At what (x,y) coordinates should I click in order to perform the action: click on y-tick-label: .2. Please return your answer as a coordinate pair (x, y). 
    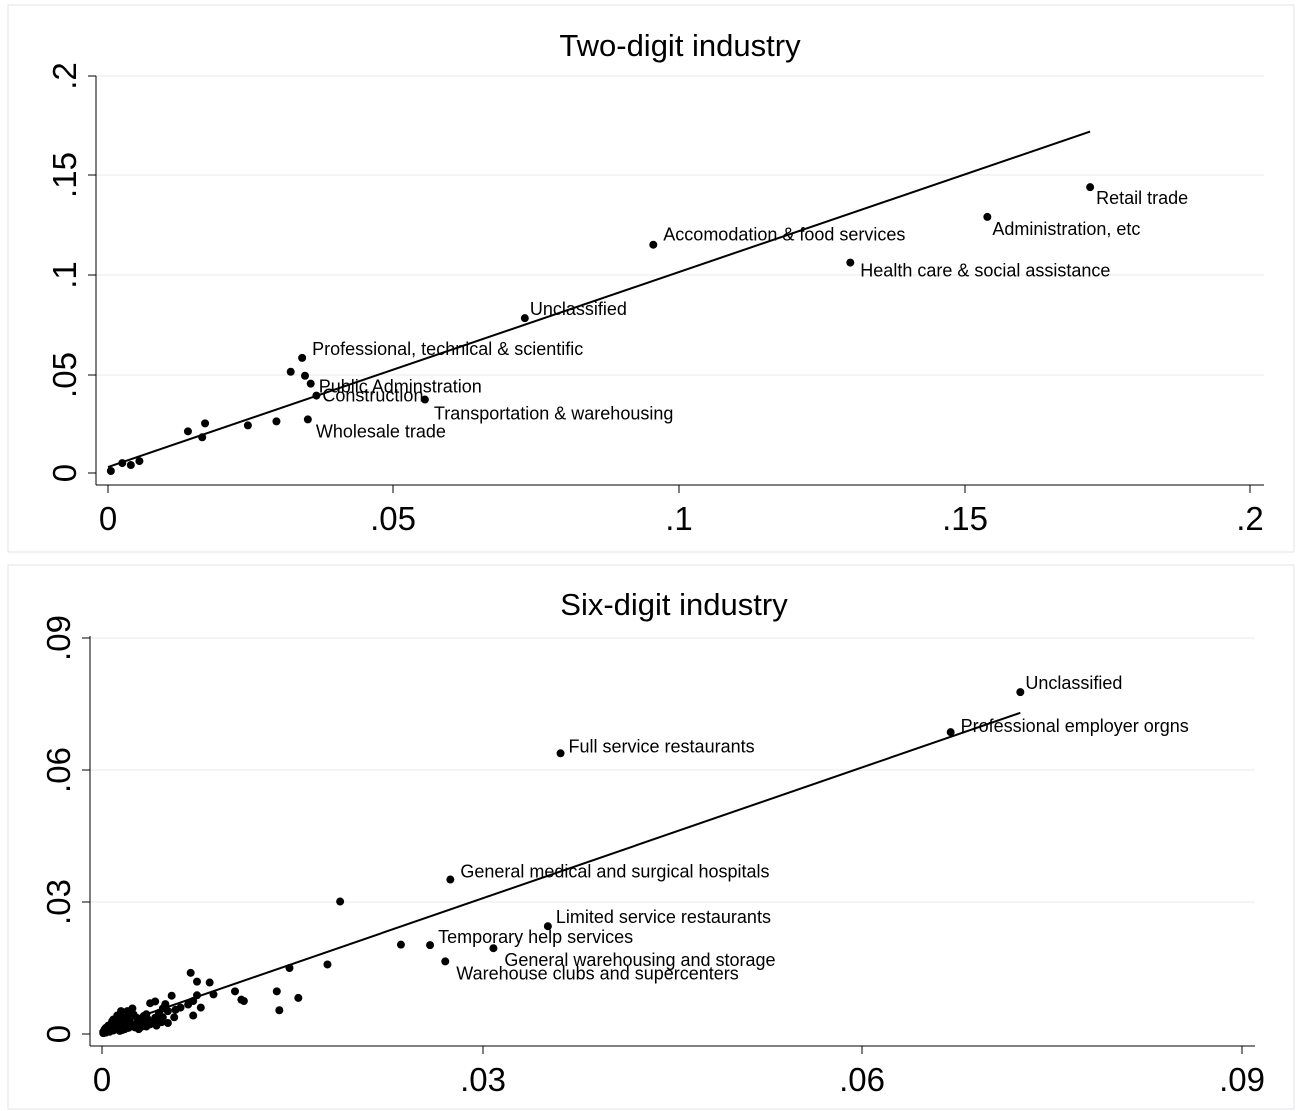
    Looking at the image, I should click on (64, 76).